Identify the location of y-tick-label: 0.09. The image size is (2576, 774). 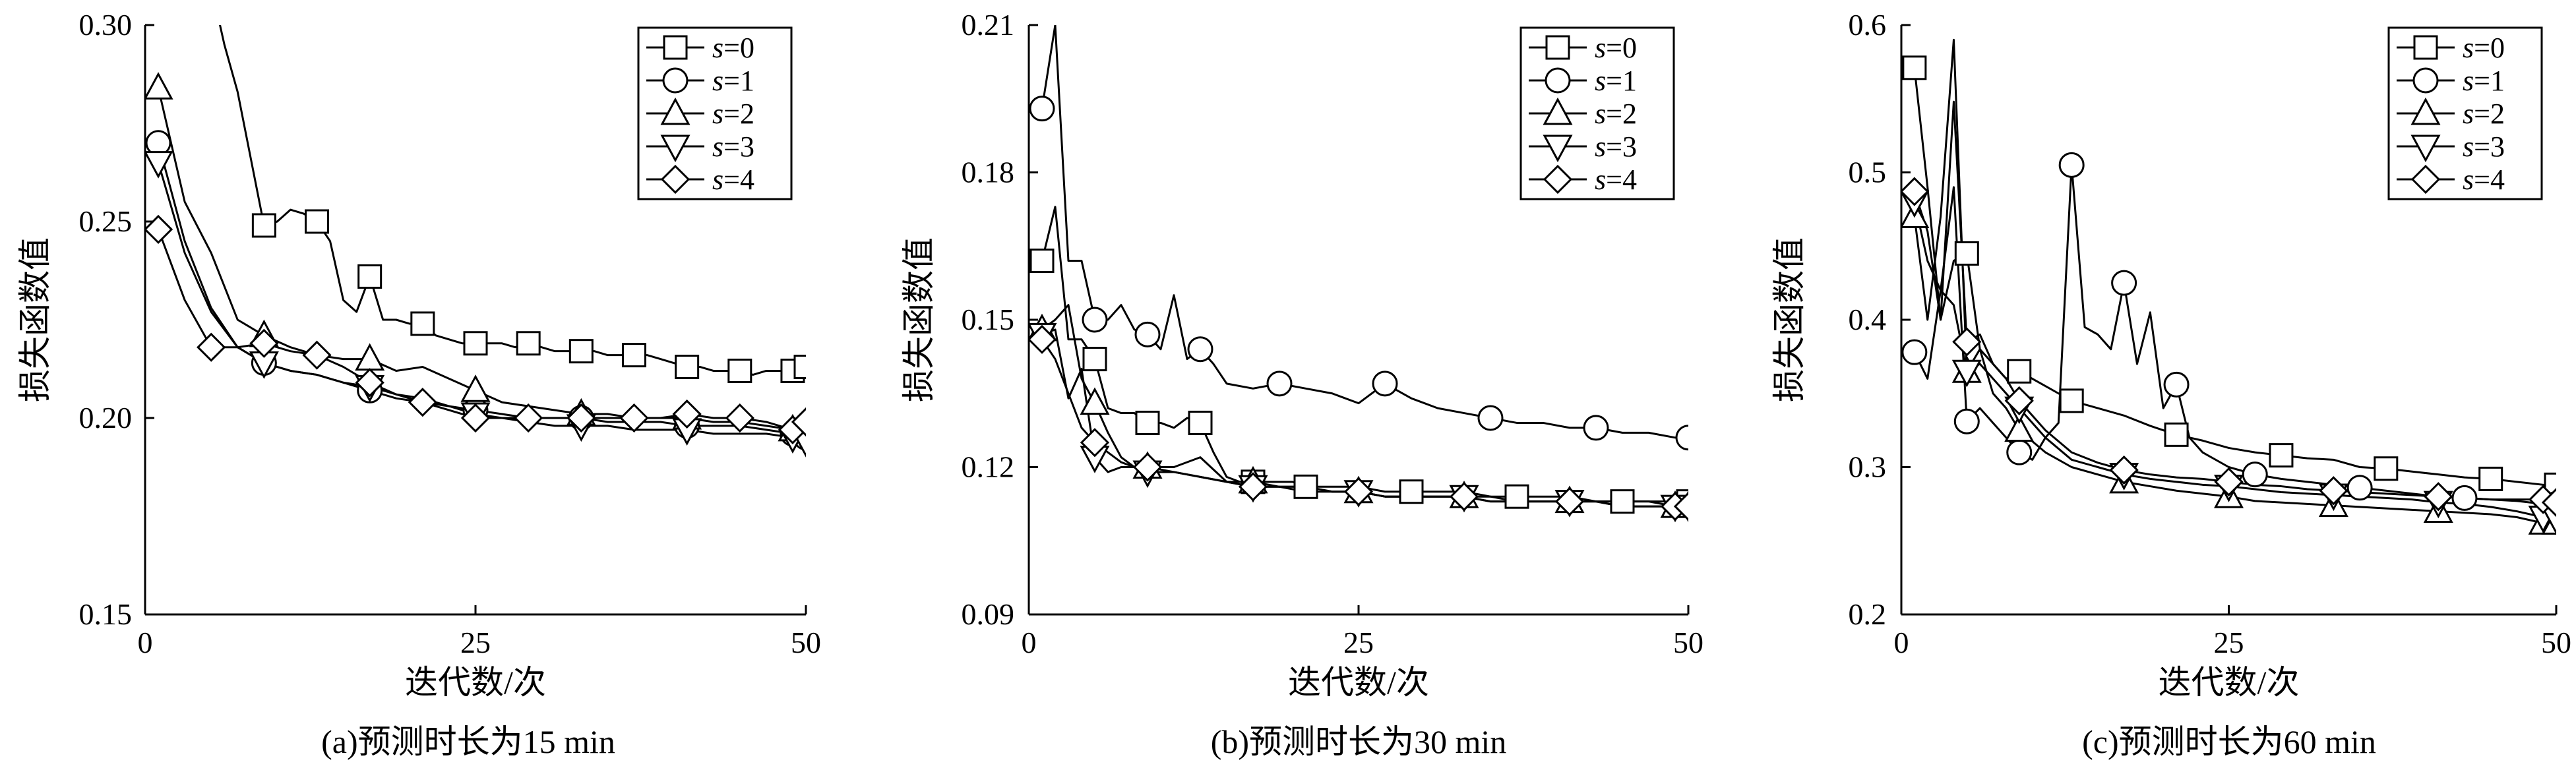
(988, 614).